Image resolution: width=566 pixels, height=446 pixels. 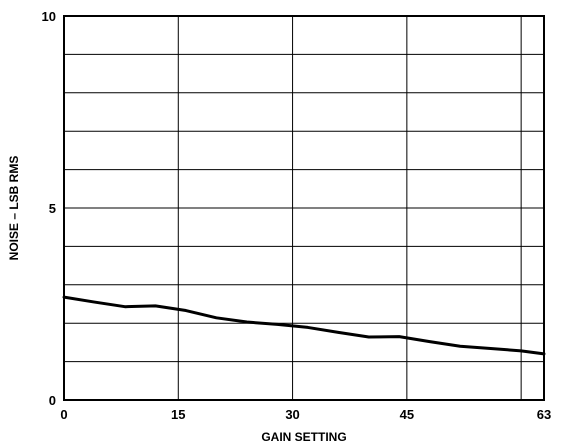 I want to click on series-line-noise, so click(x=304, y=325).